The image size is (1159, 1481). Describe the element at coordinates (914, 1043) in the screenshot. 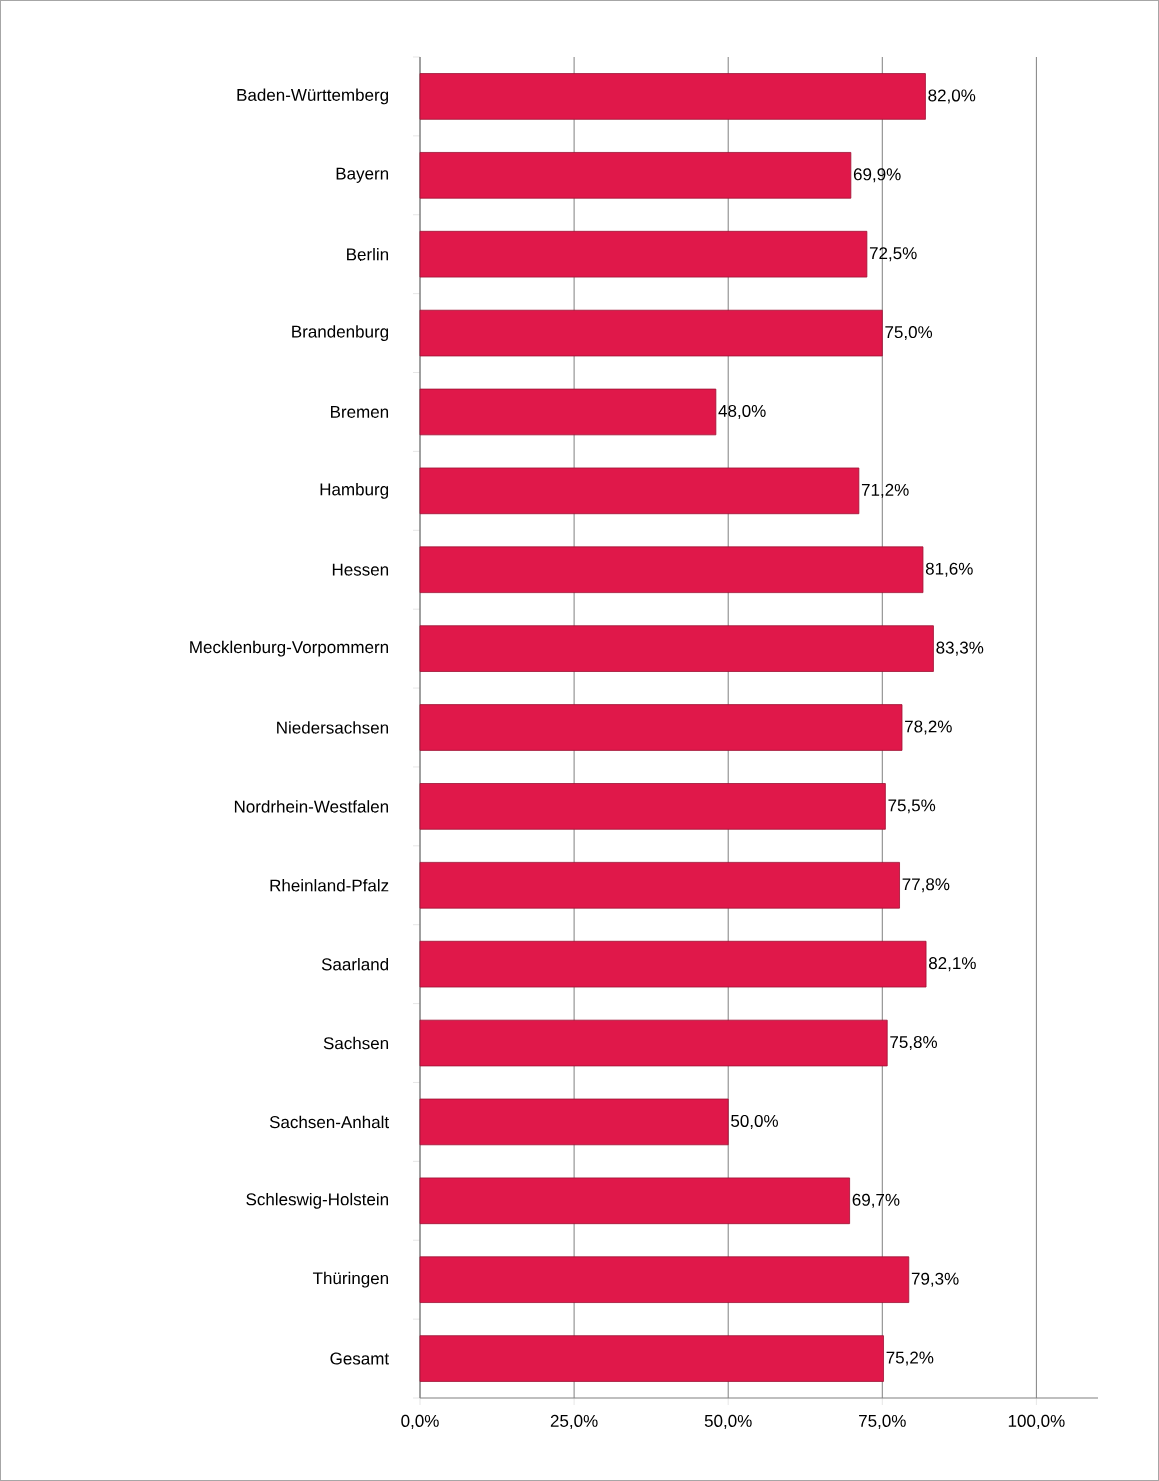

I see `data-label: 75,8%` at that location.